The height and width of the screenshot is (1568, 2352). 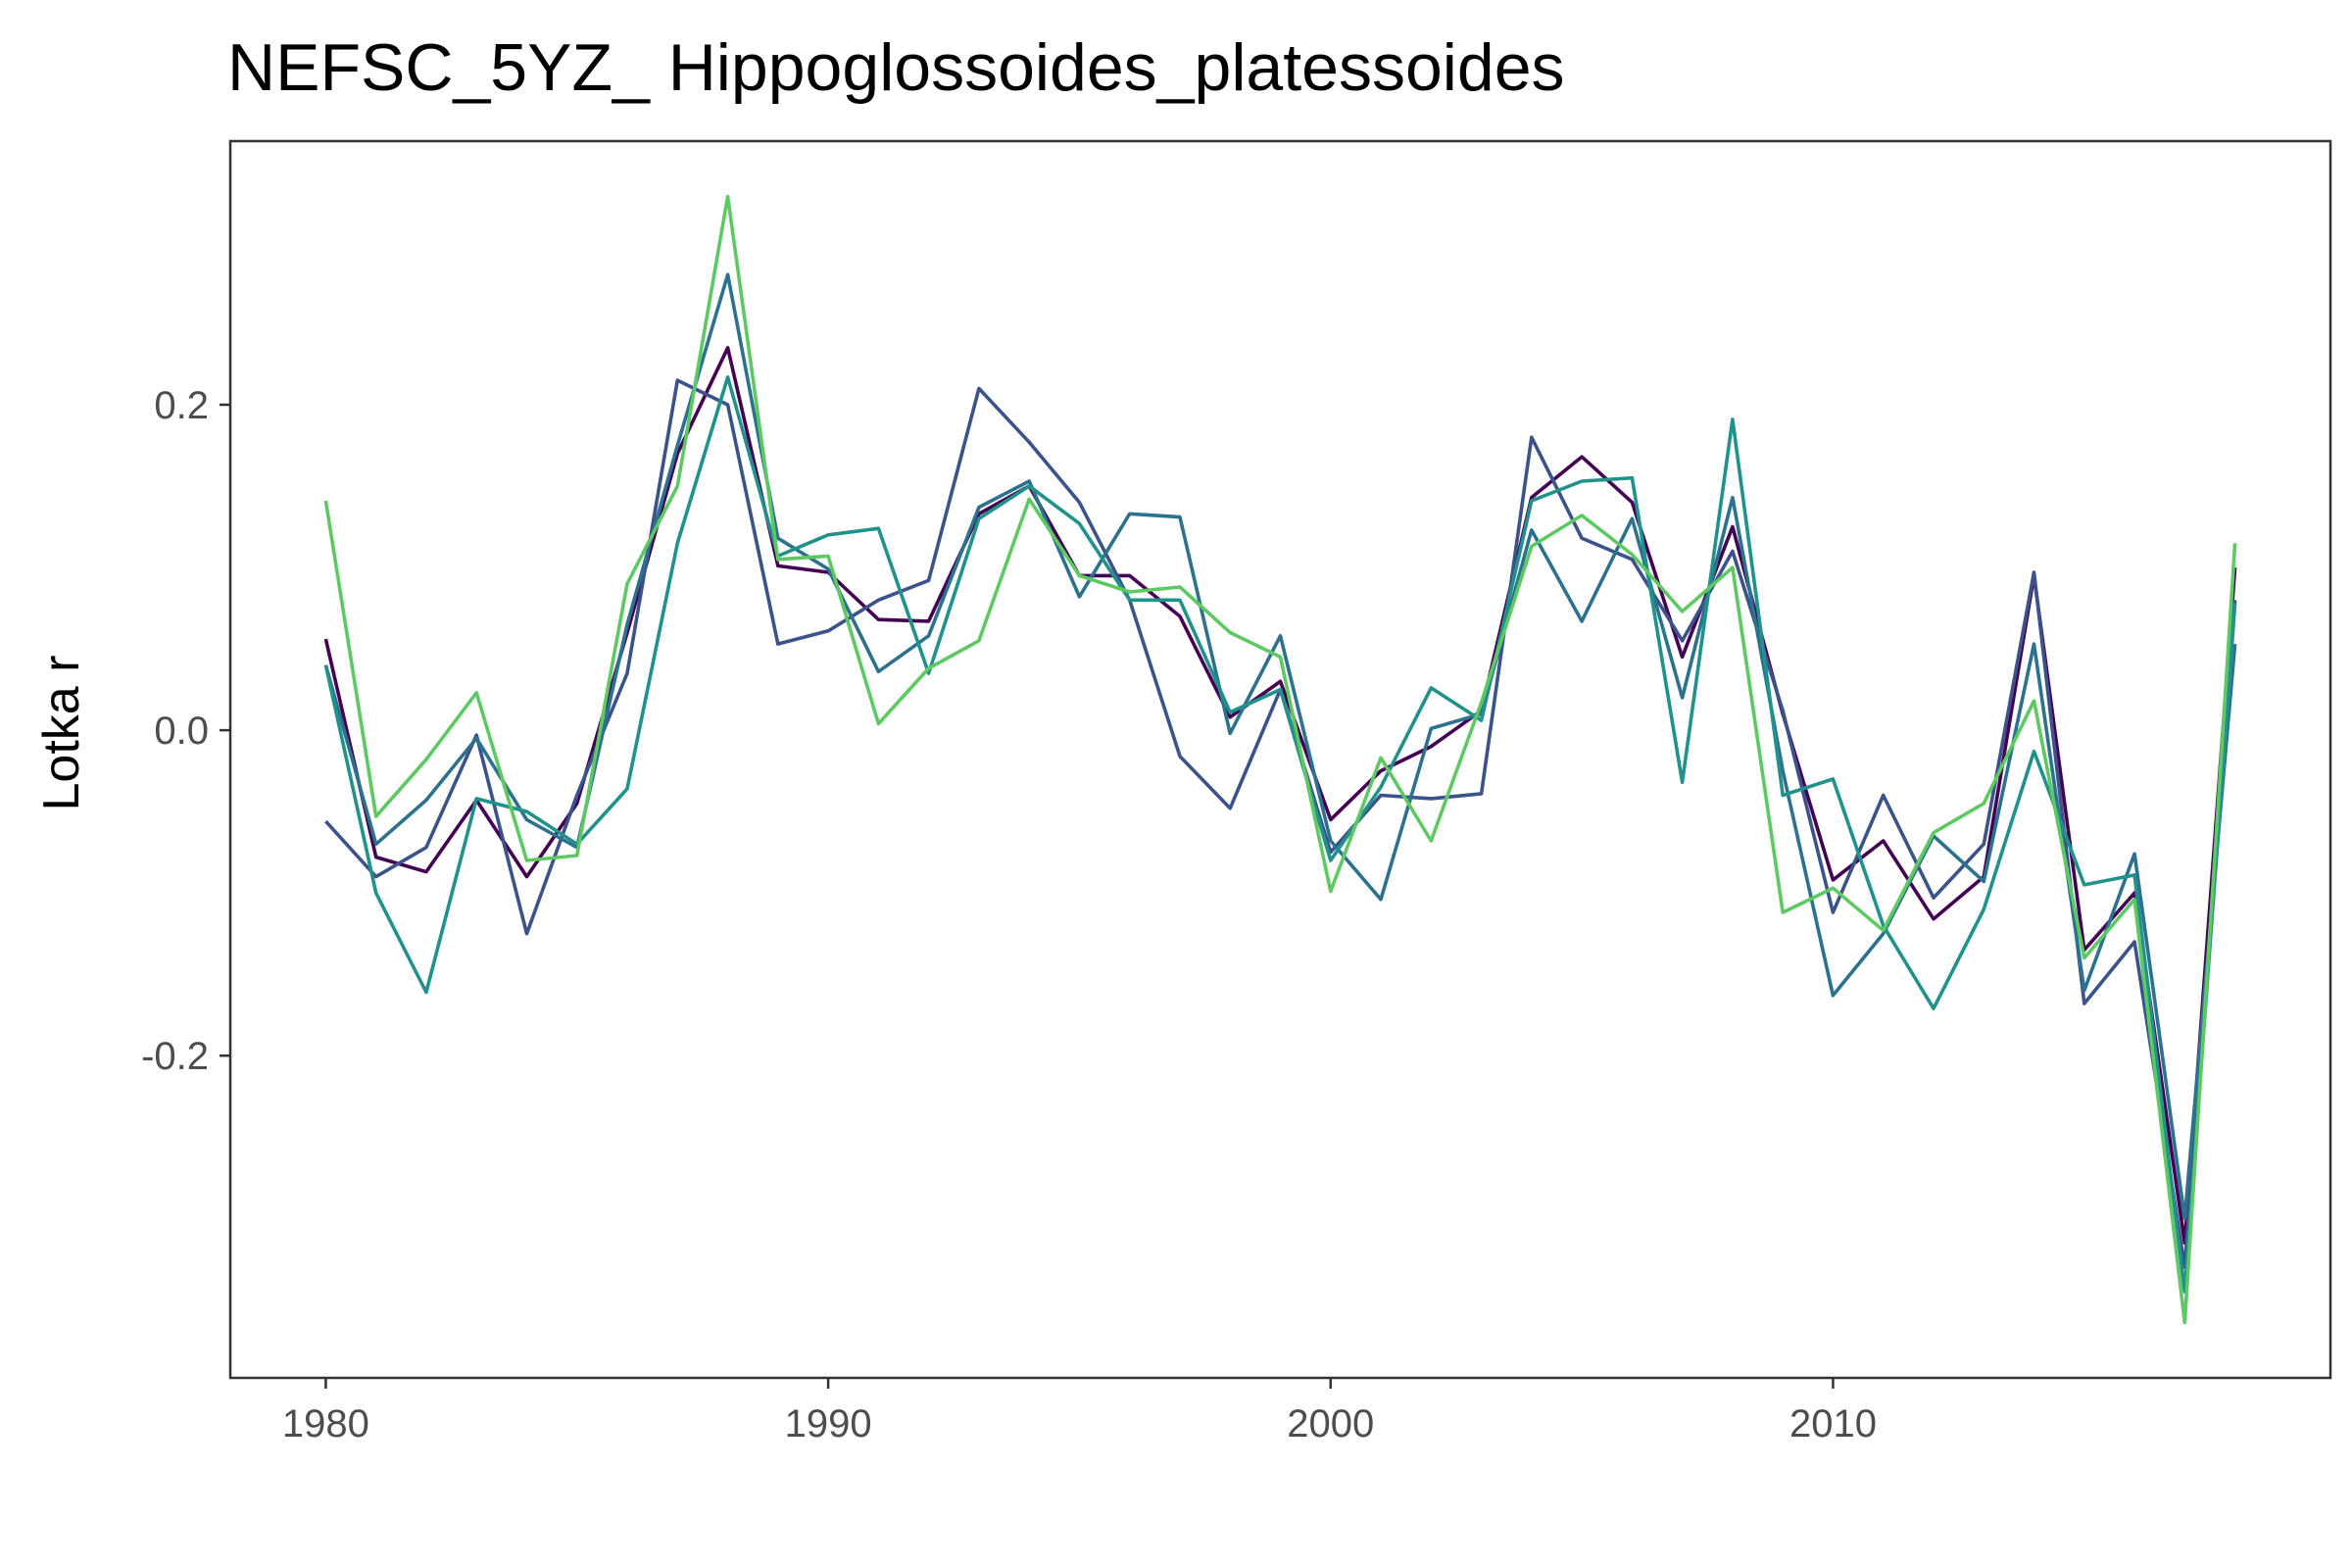 What do you see at coordinates (181, 405) in the screenshot?
I see `y-tick-label-2: 0.2` at bounding box center [181, 405].